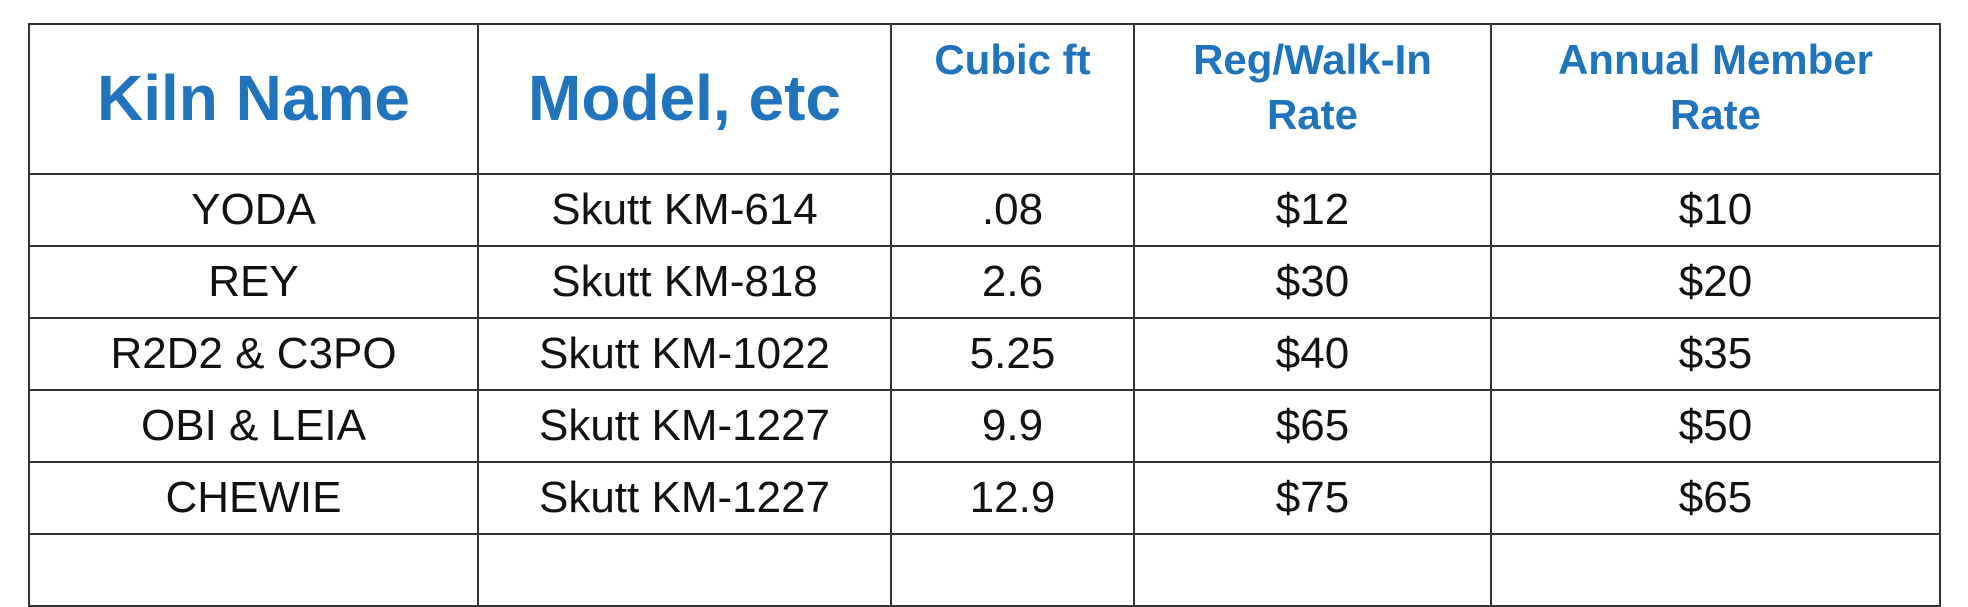  What do you see at coordinates (1312, 99) in the screenshot?
I see `header-cell: Reg/Walk-In Rate` at bounding box center [1312, 99].